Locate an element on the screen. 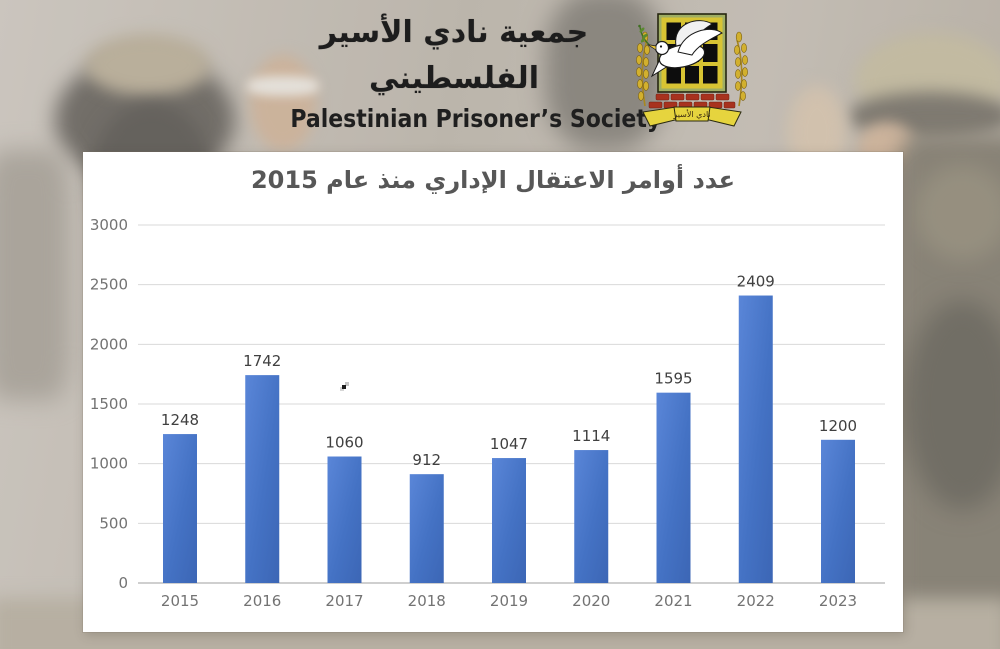  brick-wall-icon is located at coordinates (692, 101).